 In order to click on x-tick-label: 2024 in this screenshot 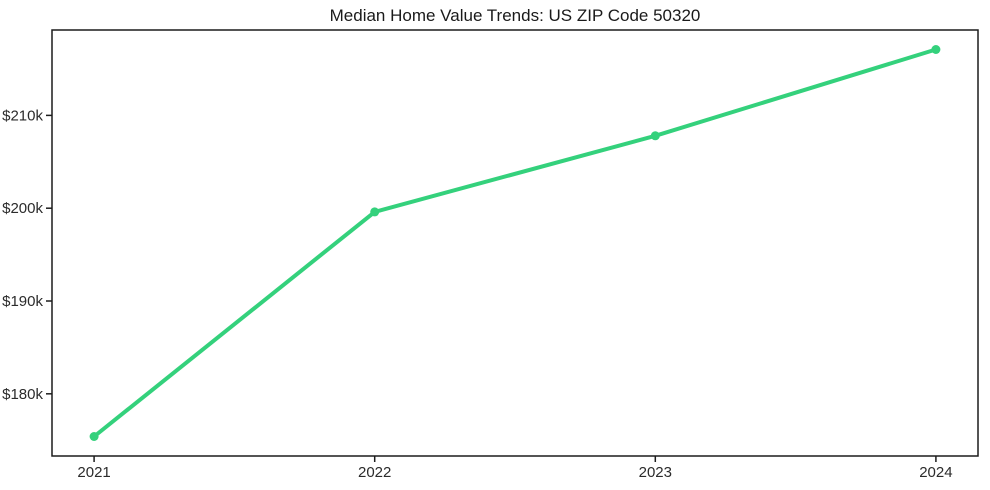, I will do `click(935, 472)`.